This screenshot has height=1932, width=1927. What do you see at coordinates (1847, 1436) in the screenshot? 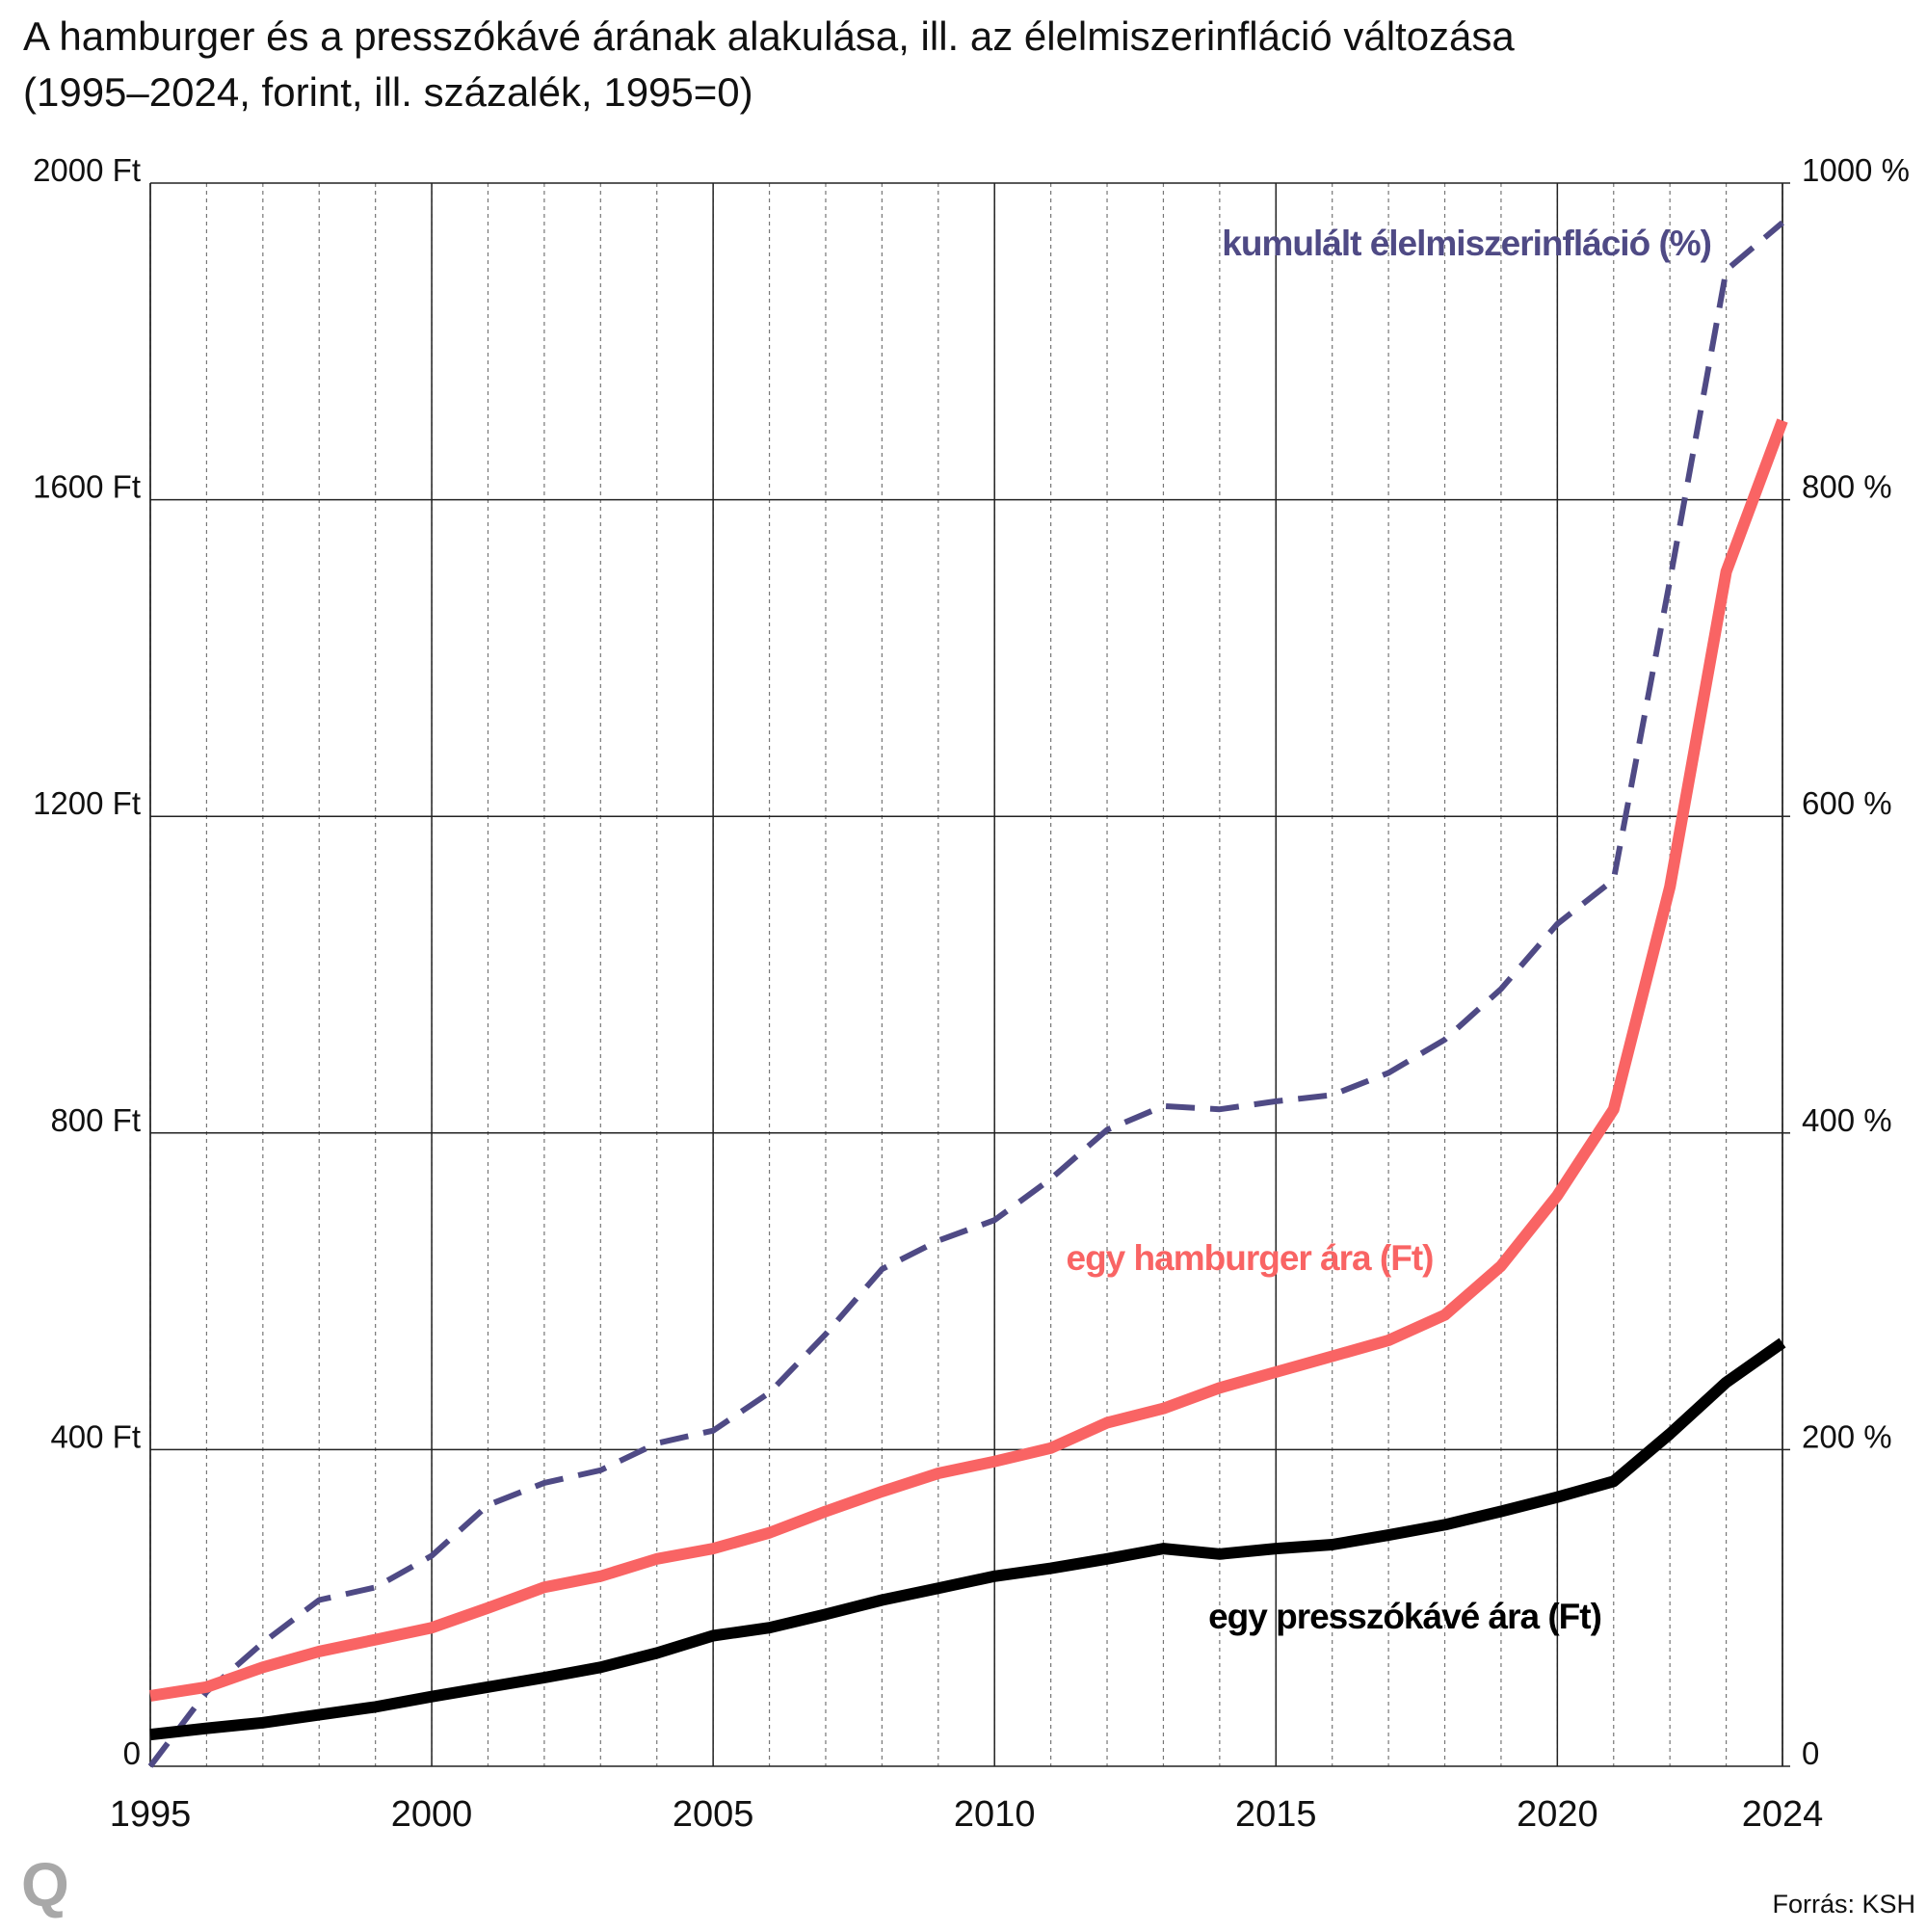
I see `y2-tick-label: 200 %` at bounding box center [1847, 1436].